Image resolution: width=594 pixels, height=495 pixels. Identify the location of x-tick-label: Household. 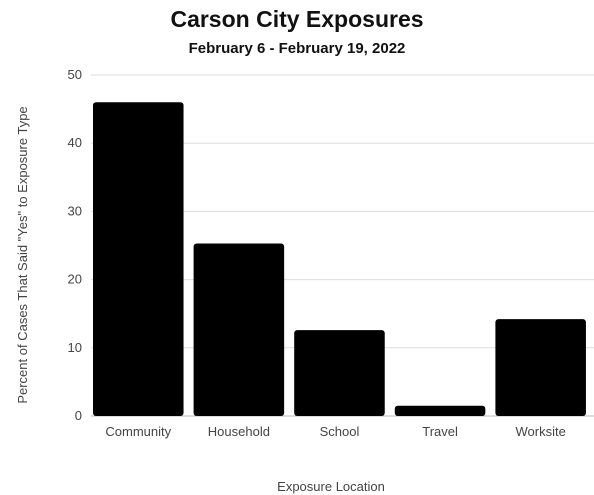
(239, 431).